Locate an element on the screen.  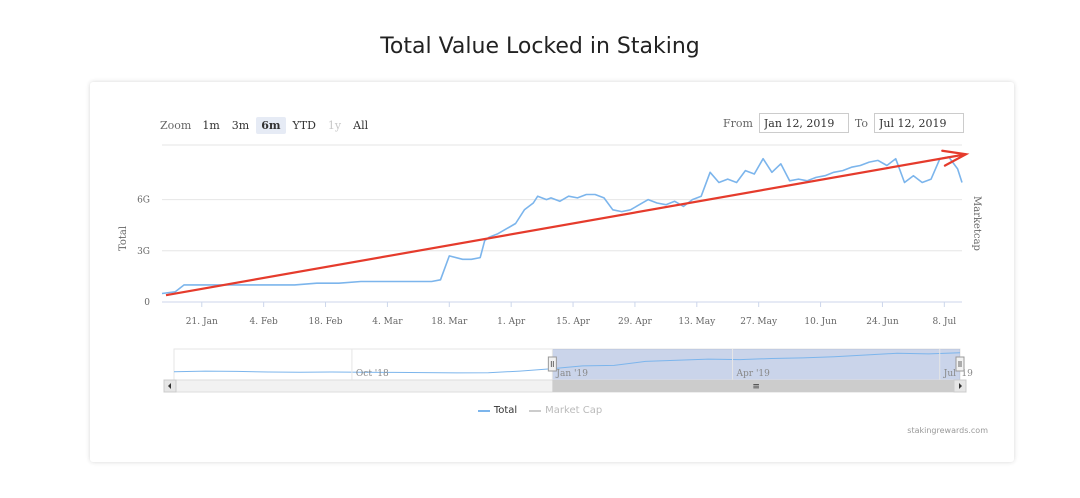
navigator-label: Oct '18 is located at coordinates (372, 374).